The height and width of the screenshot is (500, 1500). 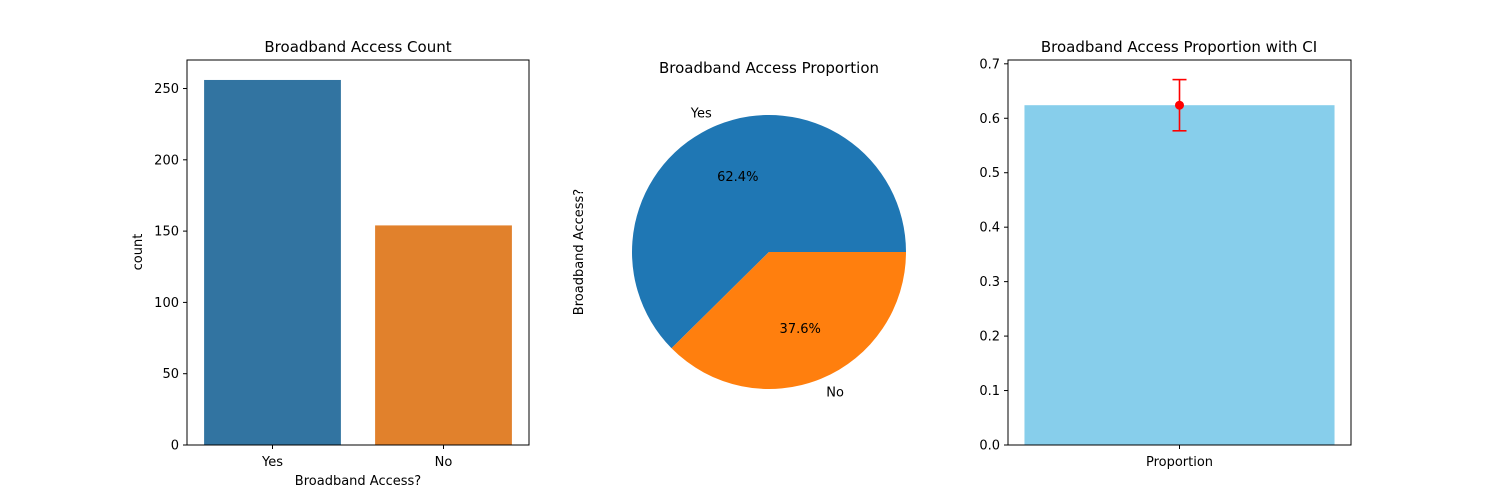 I want to click on chart3-y-ticks: 0.0 0.1 0.2 0.3 0.4 0.5 0.6 0.7, so click(x=993, y=255).